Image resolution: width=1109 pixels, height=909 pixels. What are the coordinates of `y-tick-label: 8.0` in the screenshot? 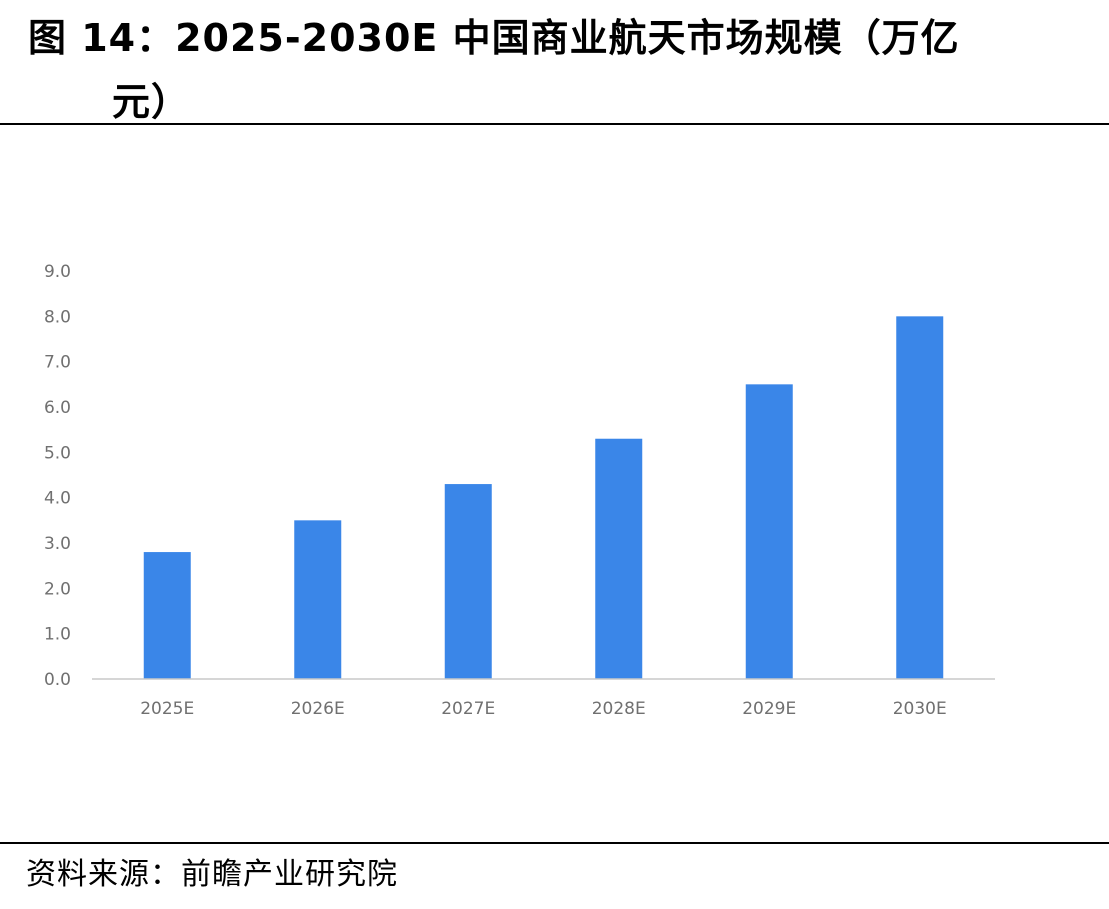 It's located at (57, 317).